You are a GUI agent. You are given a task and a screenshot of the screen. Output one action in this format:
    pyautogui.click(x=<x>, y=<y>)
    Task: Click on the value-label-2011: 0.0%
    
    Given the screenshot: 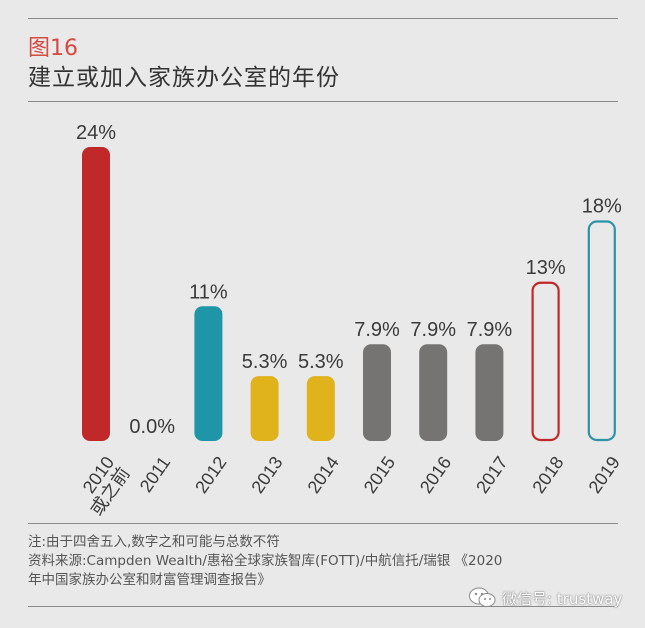 What is the action you would take?
    pyautogui.click(x=152, y=427)
    